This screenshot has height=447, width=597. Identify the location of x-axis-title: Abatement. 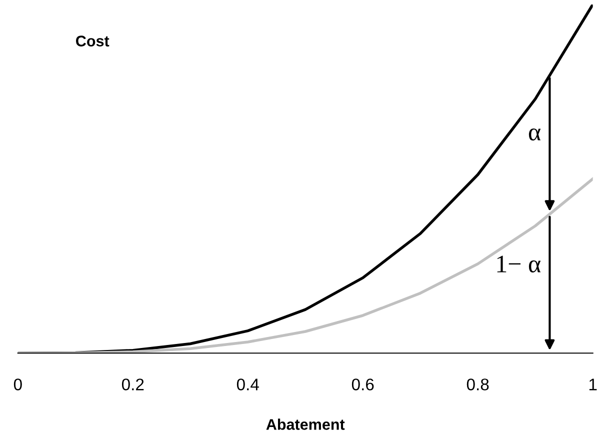
(305, 424).